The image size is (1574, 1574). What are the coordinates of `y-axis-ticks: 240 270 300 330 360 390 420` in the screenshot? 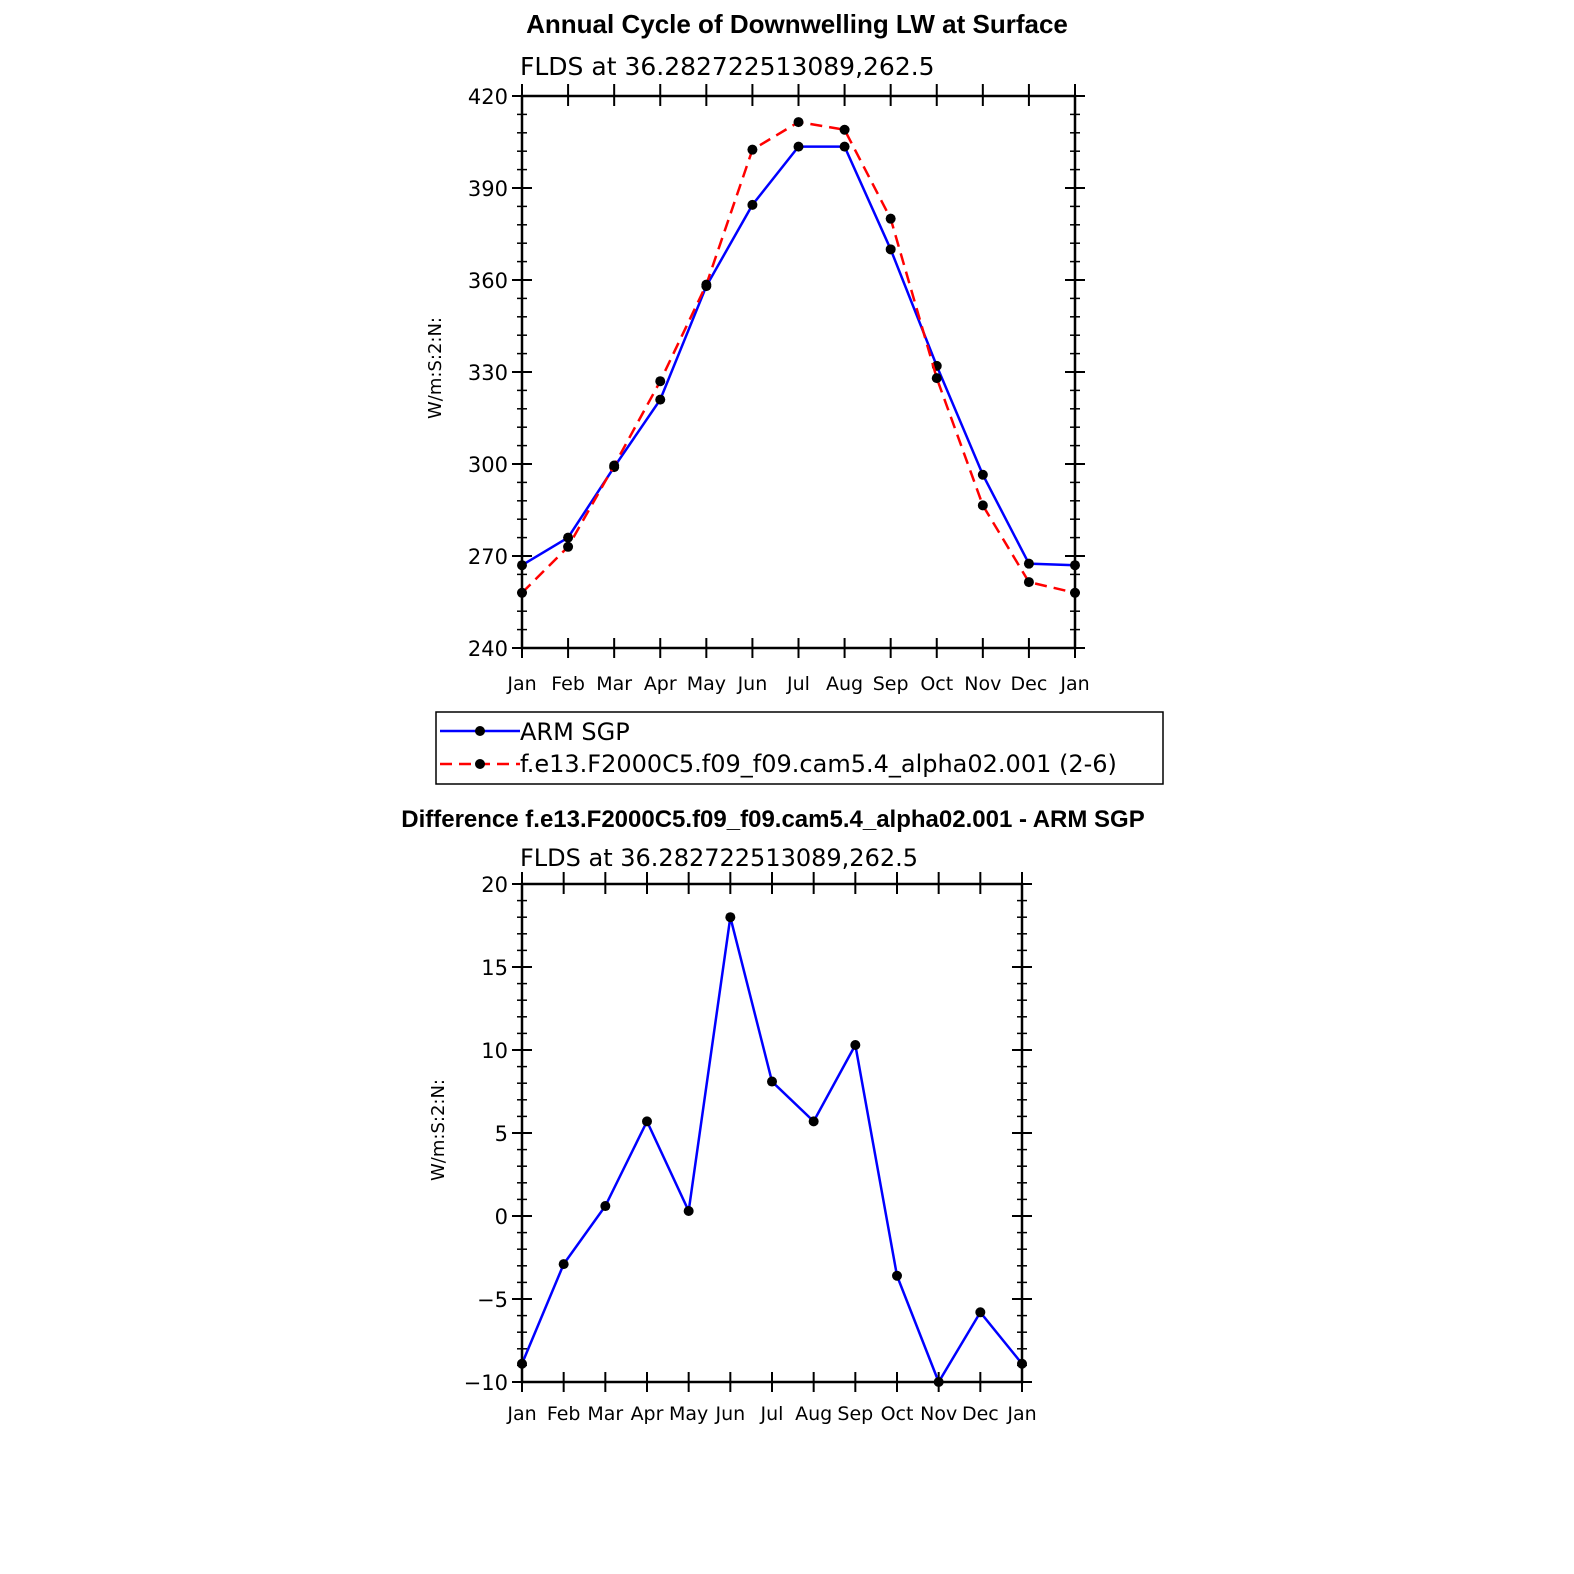 It's located at (776, 373).